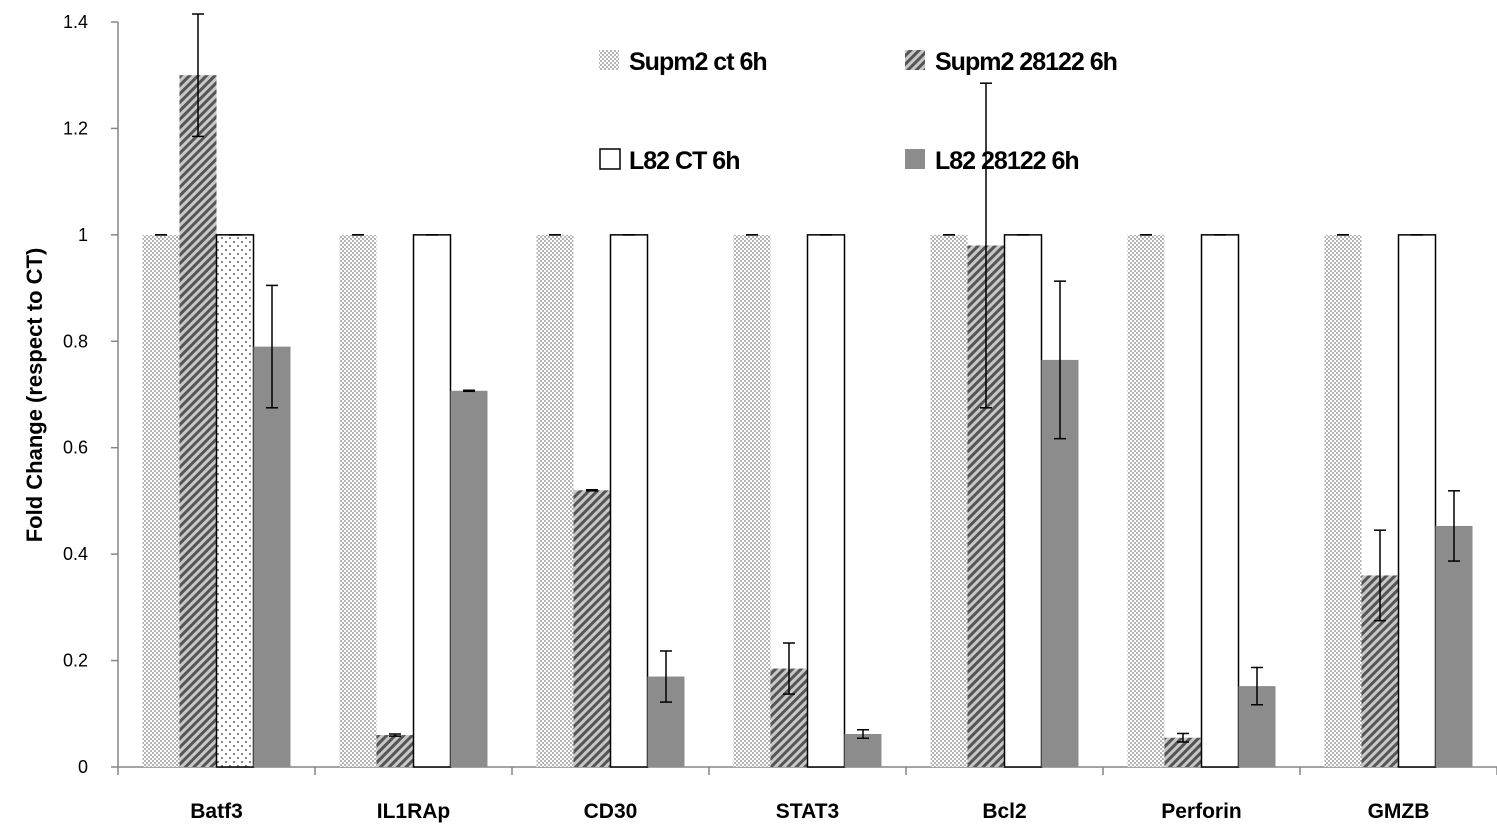  What do you see at coordinates (358, 500) in the screenshot?
I see `bar-il1rap-supm2-ct-6h` at bounding box center [358, 500].